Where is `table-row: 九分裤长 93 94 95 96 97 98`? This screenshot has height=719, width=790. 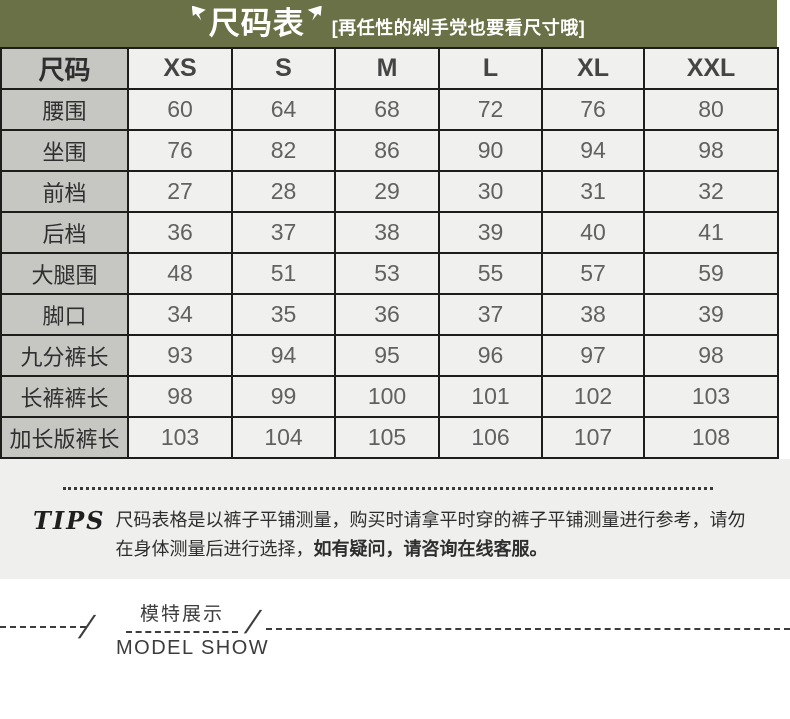
table-row: 九分裤长 93 94 95 96 97 98 is located at coordinates (389, 355).